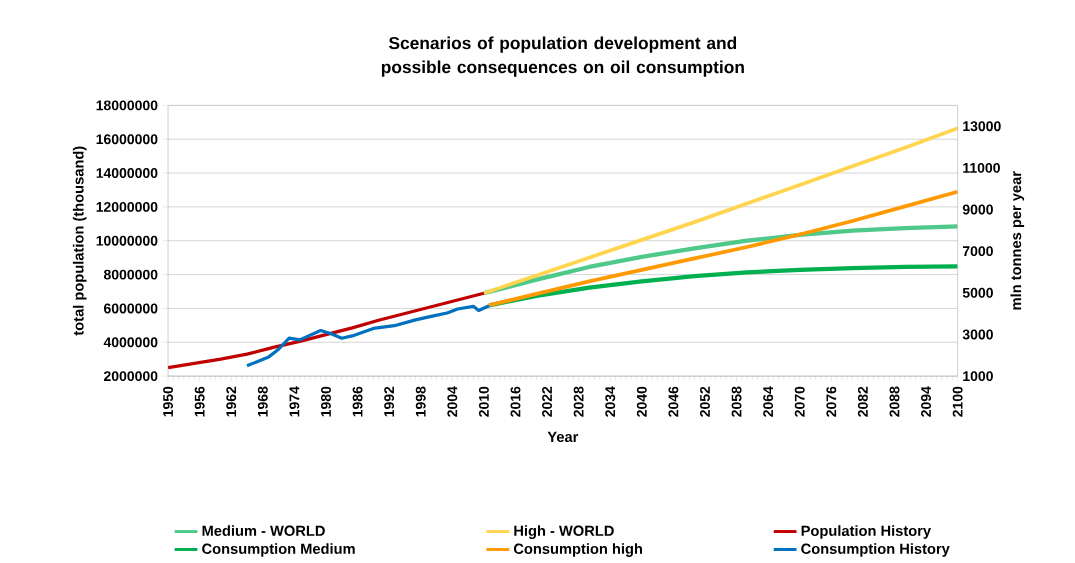  What do you see at coordinates (357, 401) in the screenshot?
I see `x-tick-label: 1986` at bounding box center [357, 401].